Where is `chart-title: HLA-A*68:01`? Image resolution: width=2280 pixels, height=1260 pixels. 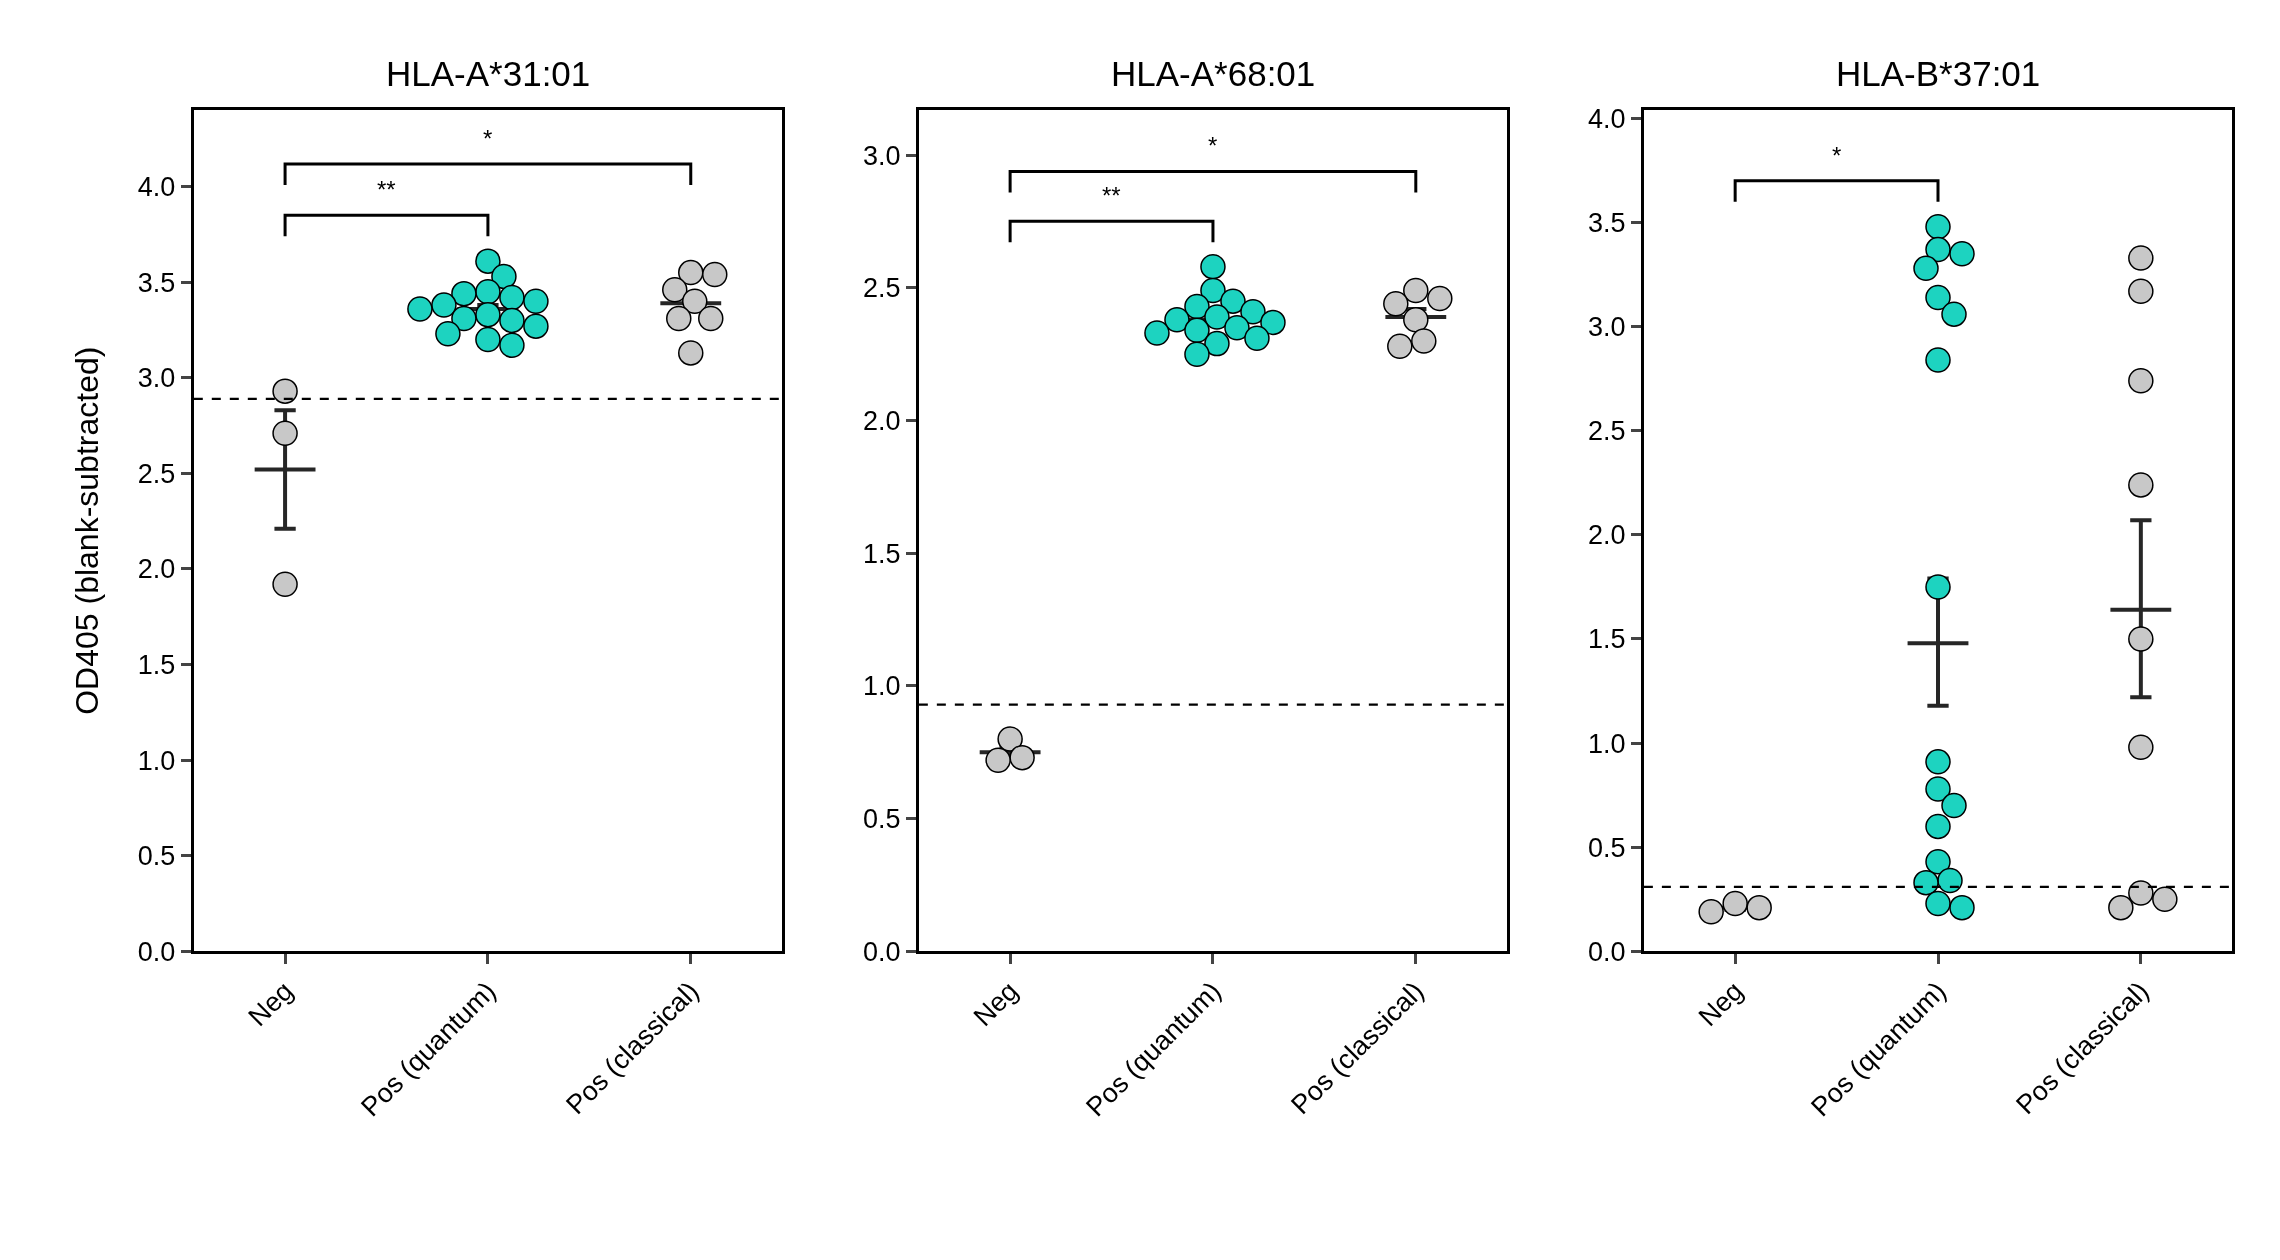 chart-title: HLA-A*68:01 is located at coordinates (1213, 73).